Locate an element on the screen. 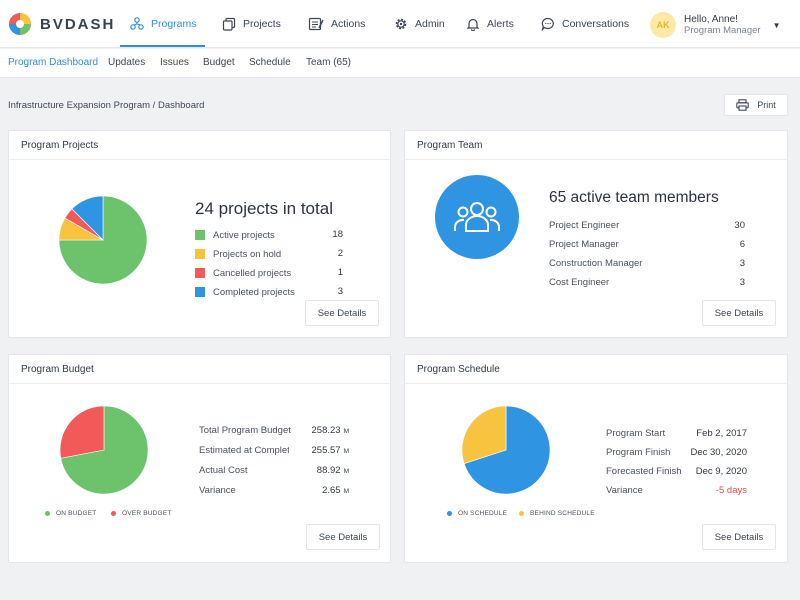 This screenshot has height=600, width=800. legend-item: Projects on hold is located at coordinates (238, 254).